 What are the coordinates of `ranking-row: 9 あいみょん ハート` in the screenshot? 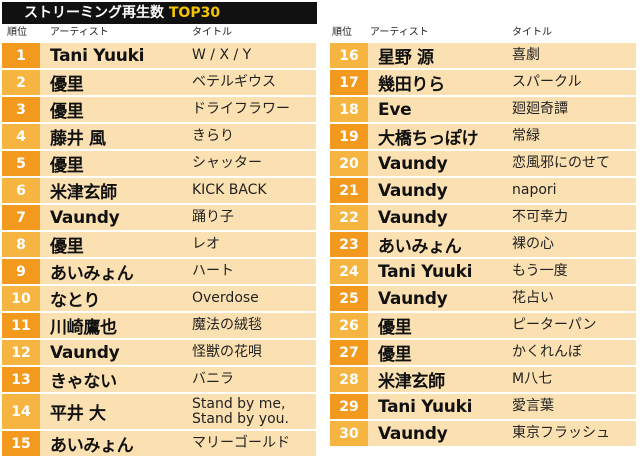 It's located at (159, 271).